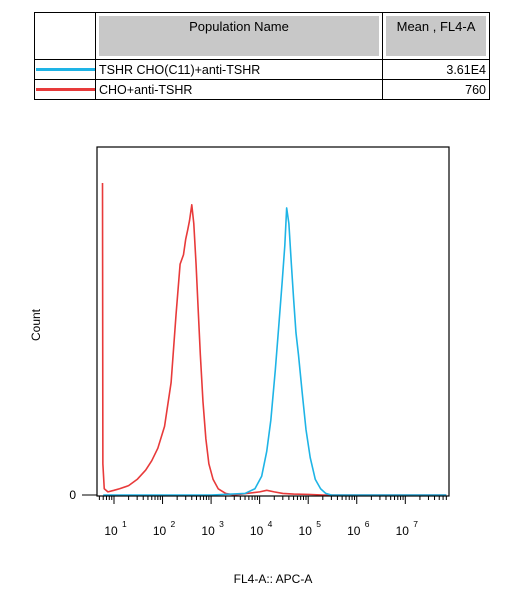 The width and height of the screenshot is (520, 597). I want to click on x-tick-exponent: 7, so click(415, 524).